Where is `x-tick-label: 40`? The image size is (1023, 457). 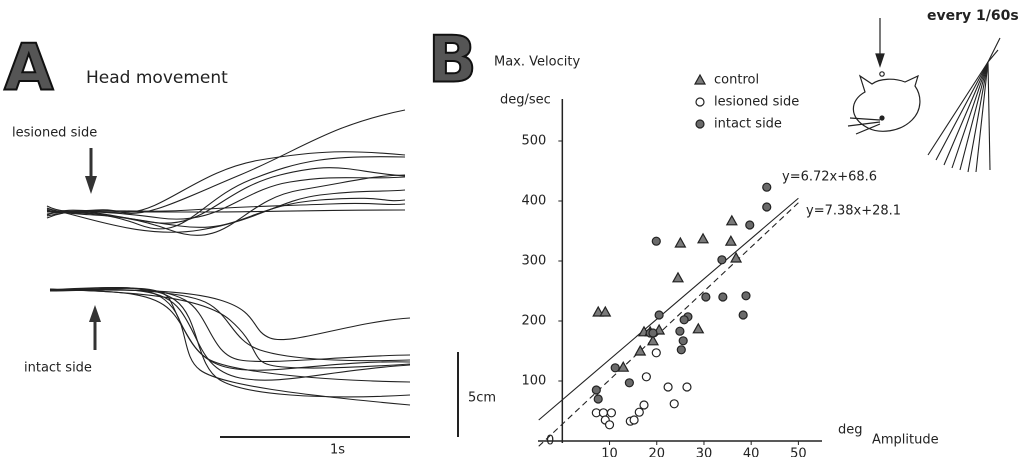
x-tick-label: 40 is located at coordinates (751, 452).